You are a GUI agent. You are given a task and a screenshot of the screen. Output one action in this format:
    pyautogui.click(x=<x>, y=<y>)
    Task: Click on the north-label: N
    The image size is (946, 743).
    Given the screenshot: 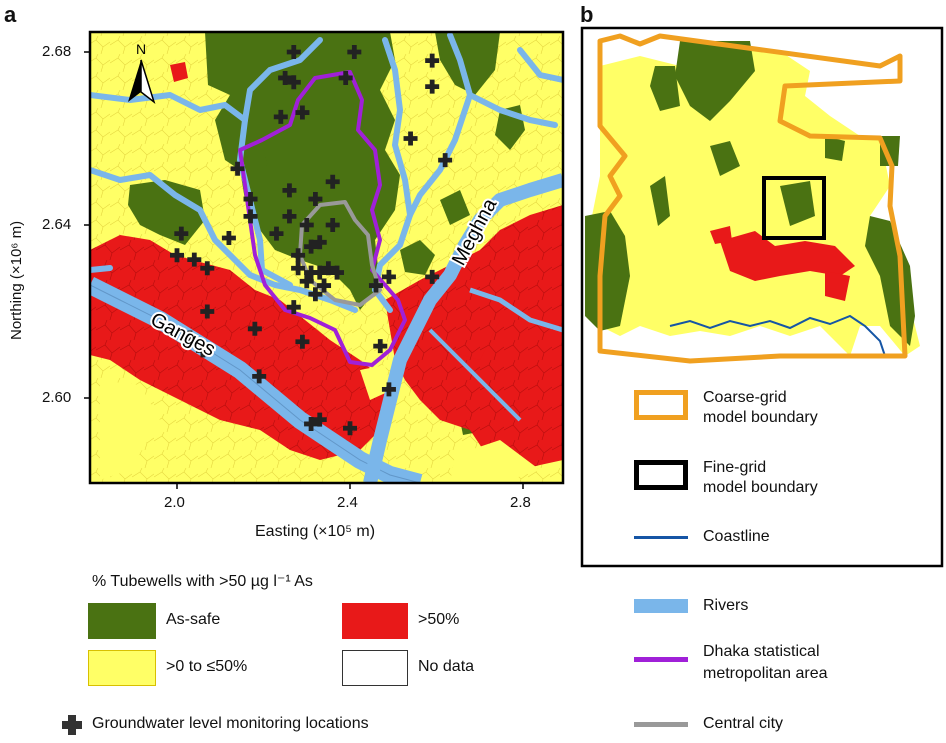 What is the action you would take?
    pyautogui.click(x=141, y=49)
    